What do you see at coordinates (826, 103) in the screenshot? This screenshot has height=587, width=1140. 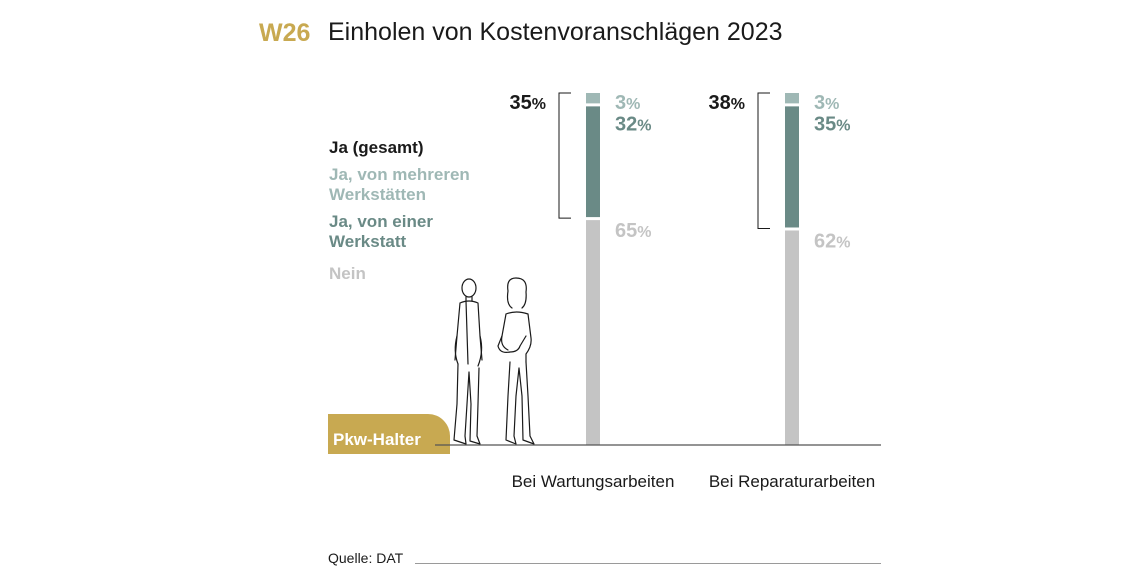 I see `label-mehrere-2: 3%` at bounding box center [826, 103].